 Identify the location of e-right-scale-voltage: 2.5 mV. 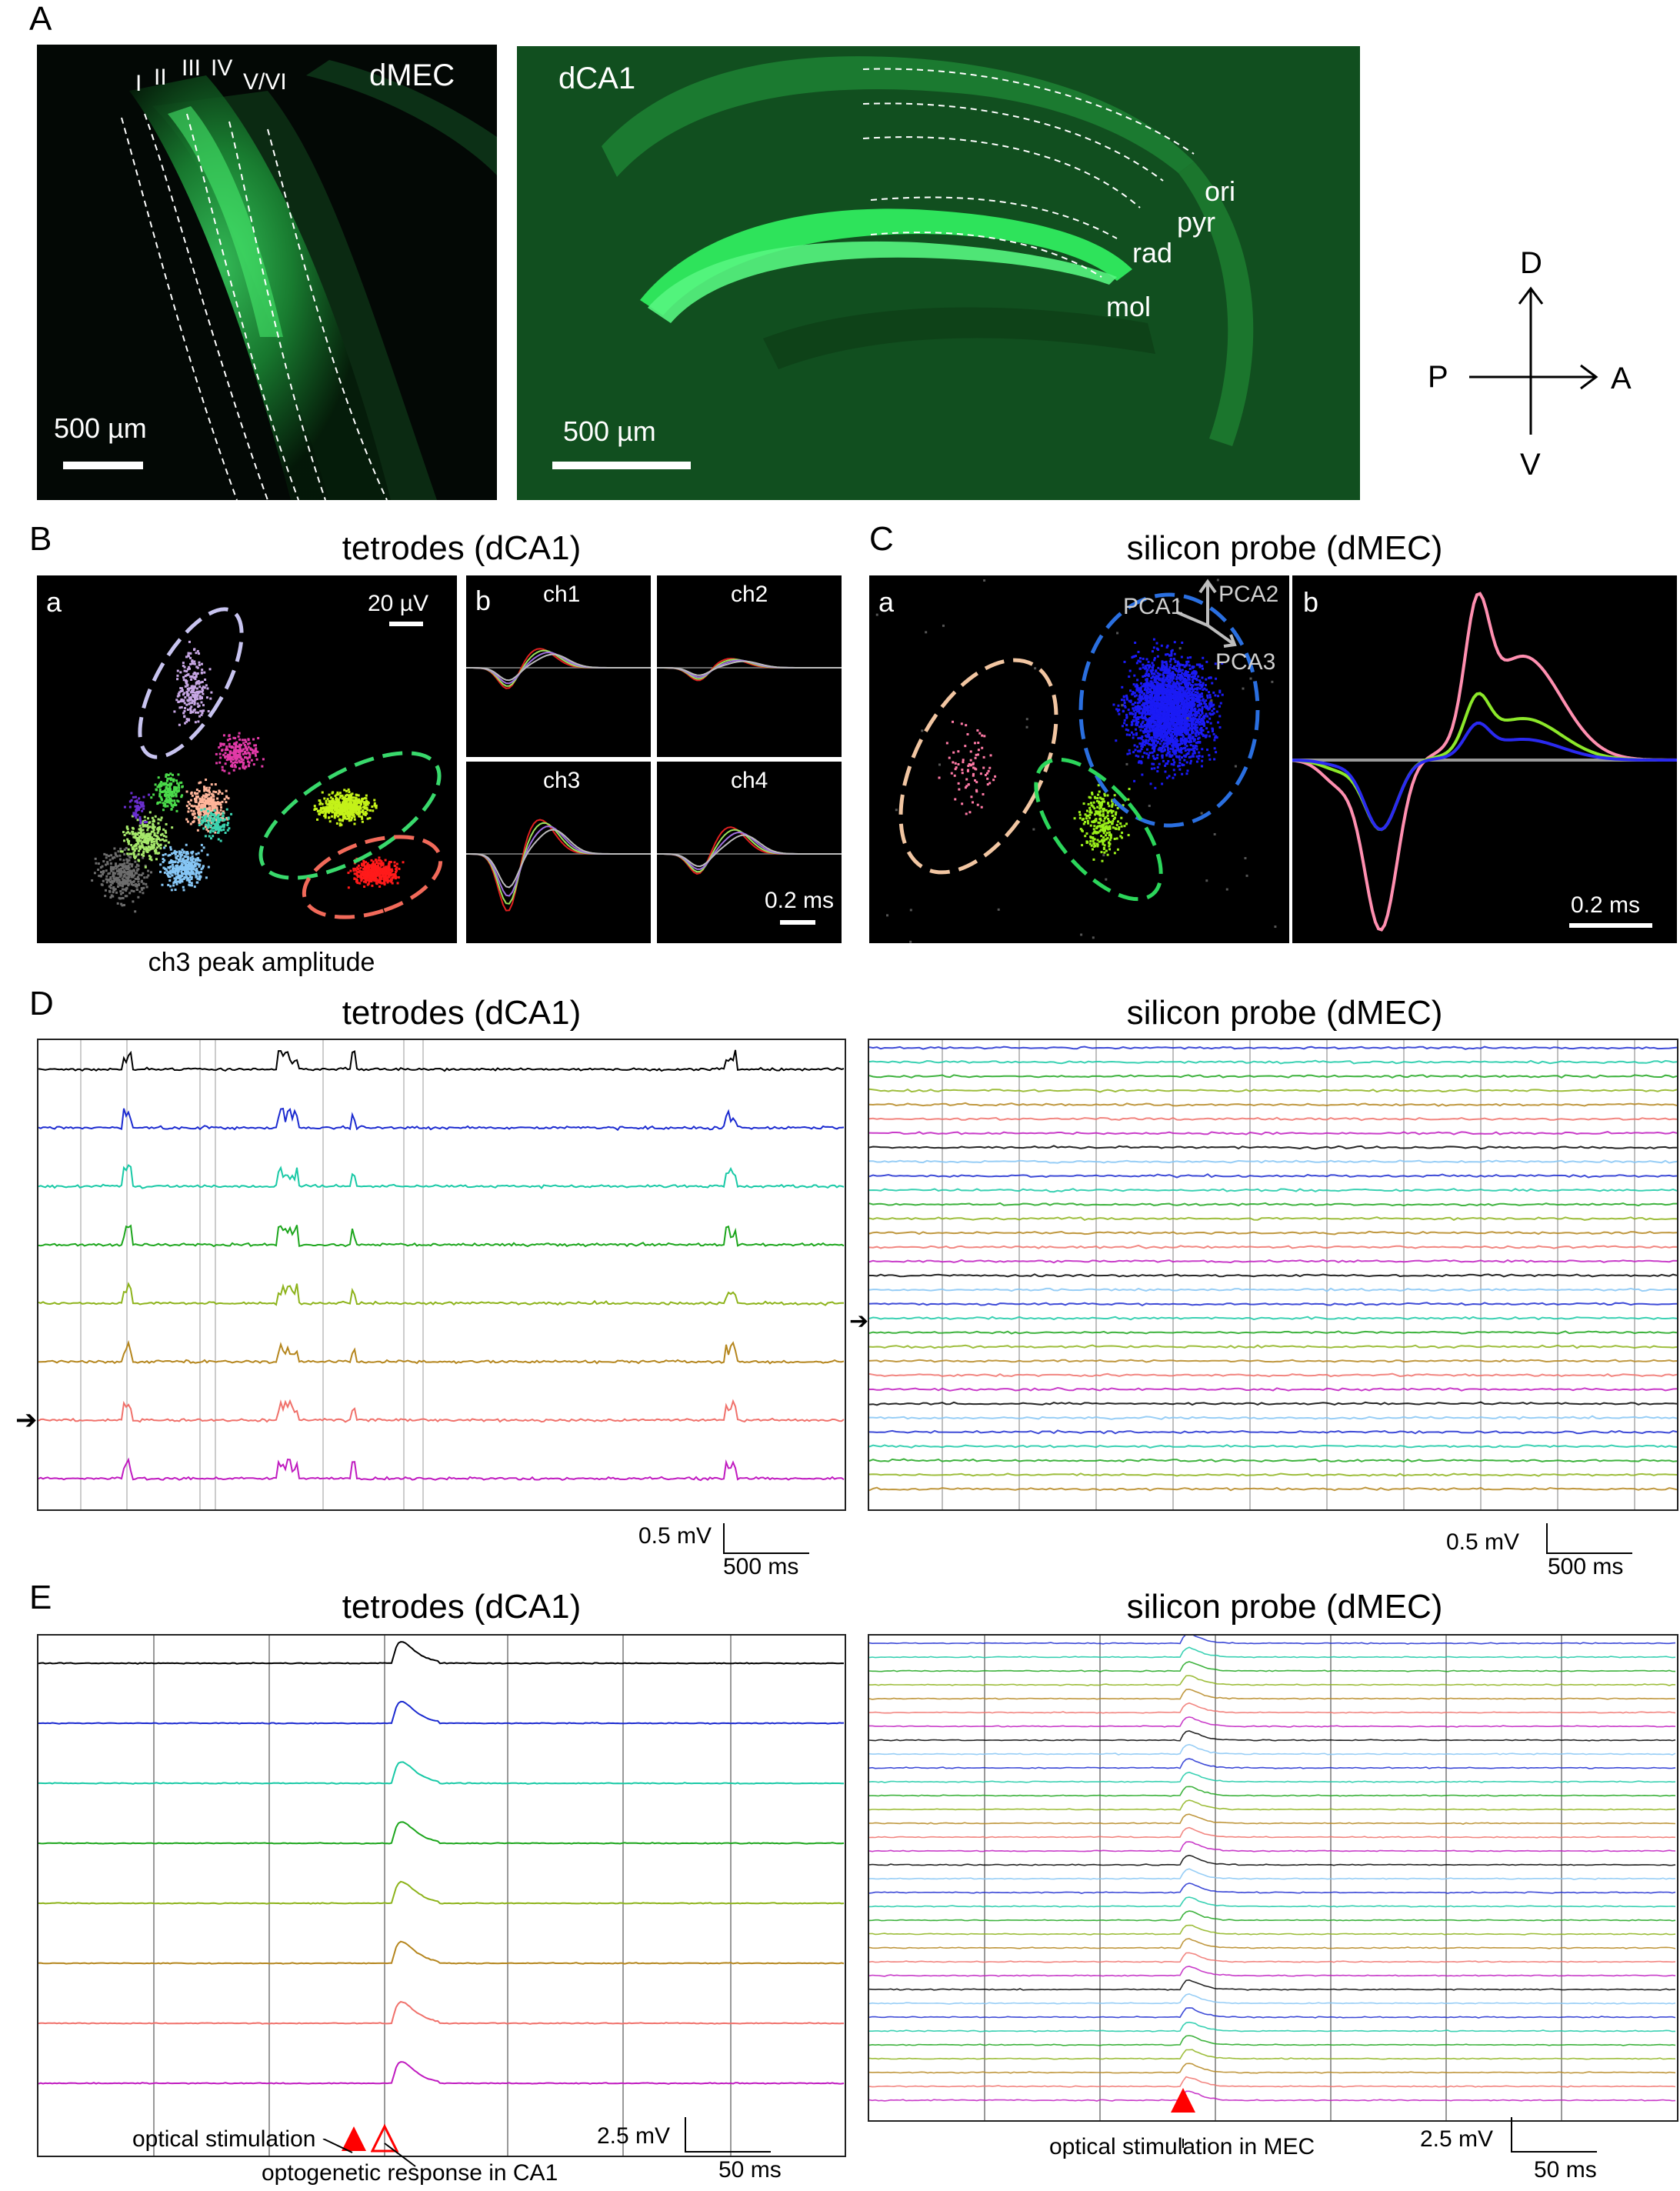
(1457, 2139).